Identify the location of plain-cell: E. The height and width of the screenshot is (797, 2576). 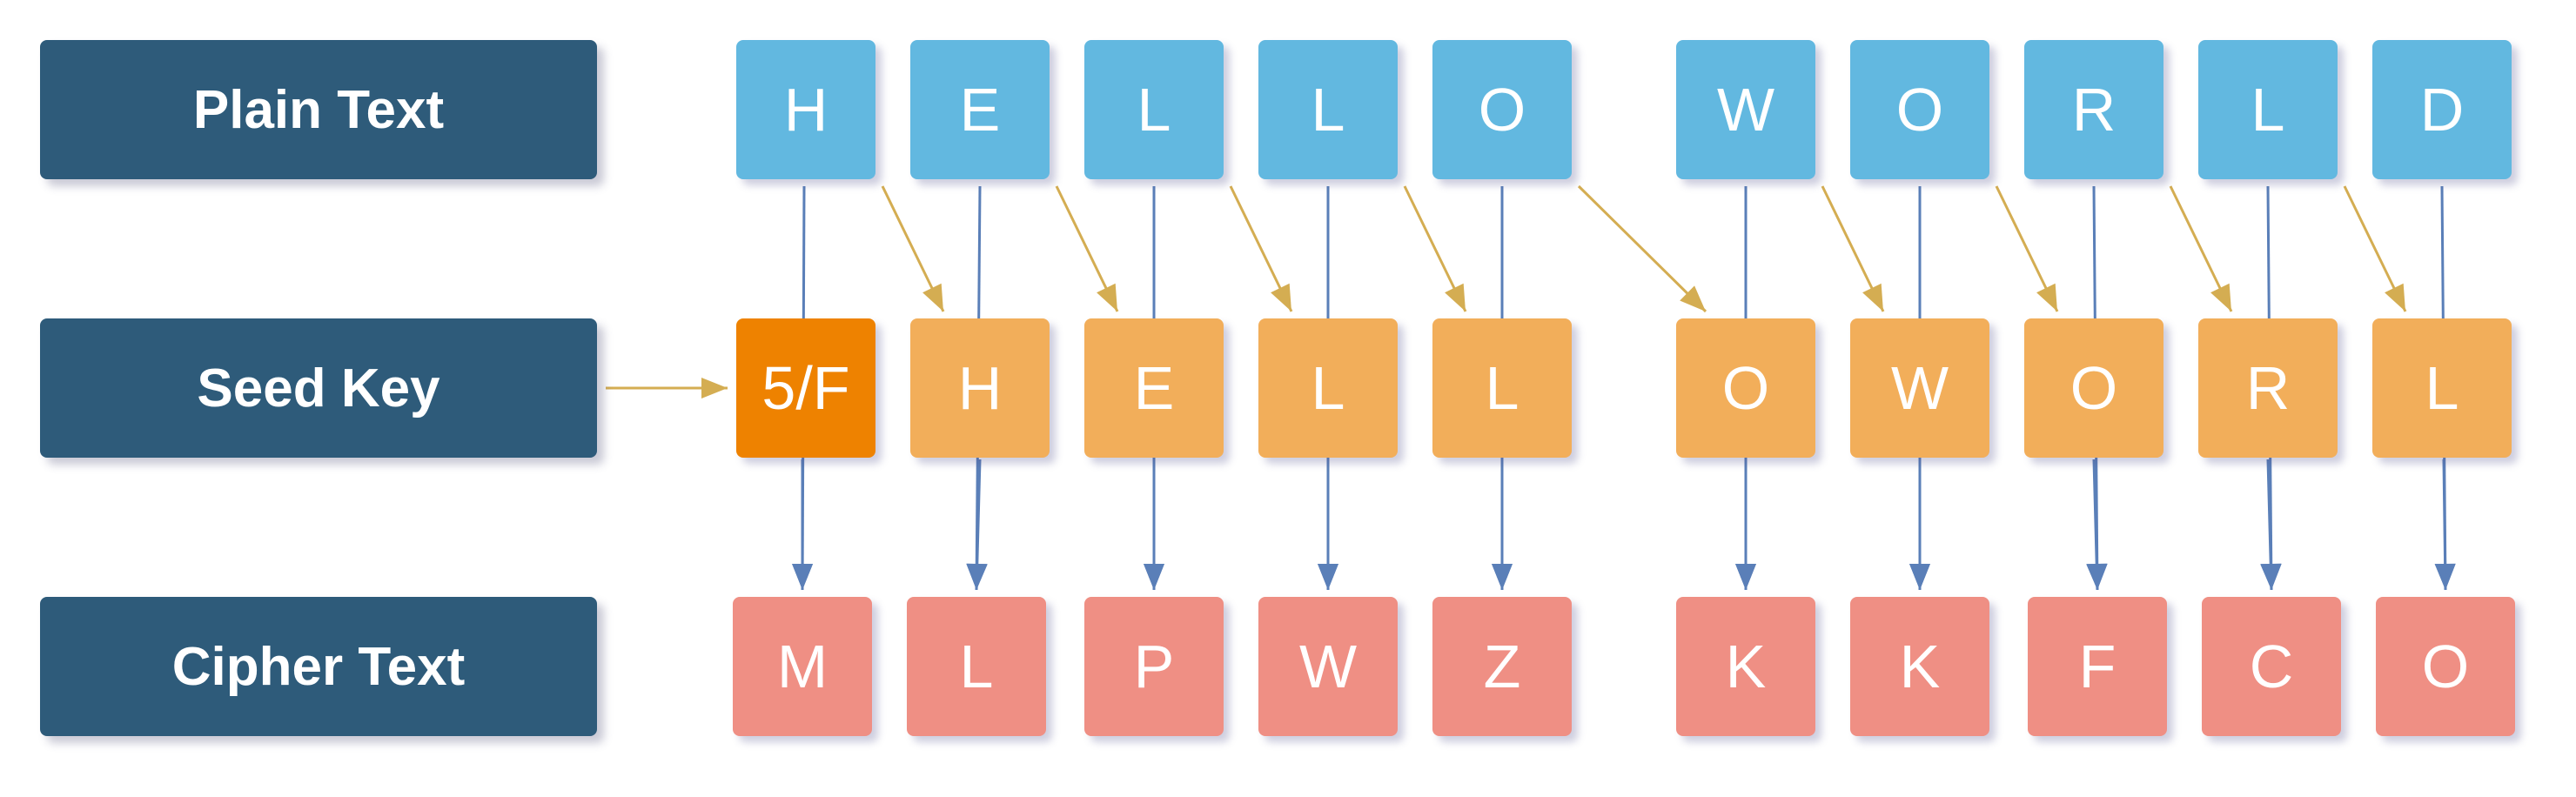
(980, 109).